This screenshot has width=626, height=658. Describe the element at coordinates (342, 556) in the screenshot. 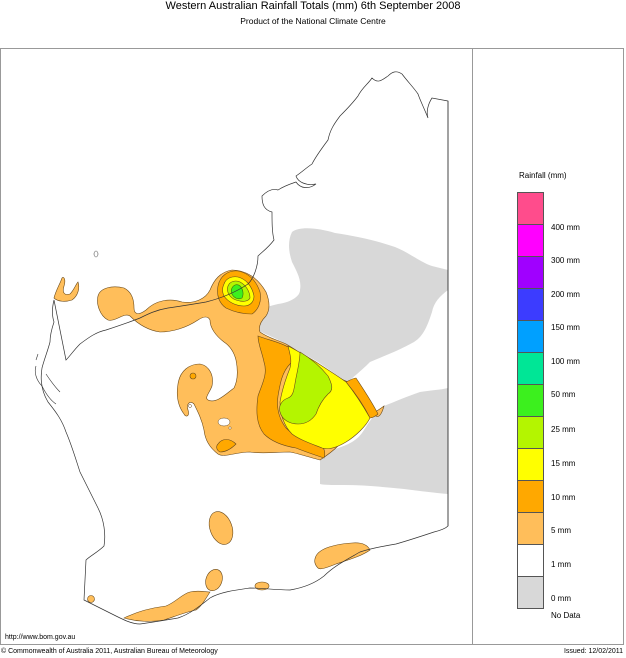

I see `rain-1-5-esperance` at that location.